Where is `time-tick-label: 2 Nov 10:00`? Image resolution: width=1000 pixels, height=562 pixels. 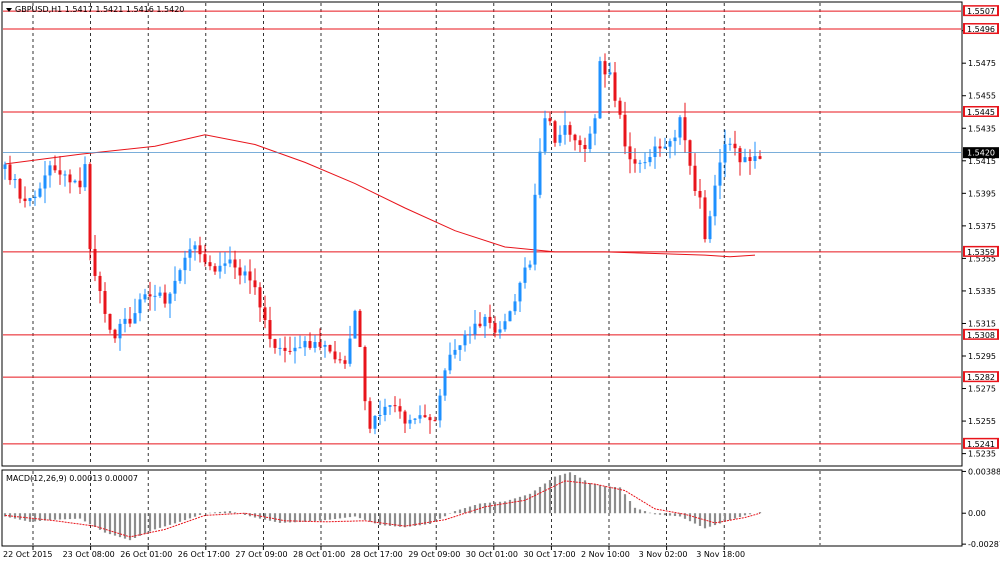
time-tick-label: 2 Nov 10:00 is located at coordinates (605, 554).